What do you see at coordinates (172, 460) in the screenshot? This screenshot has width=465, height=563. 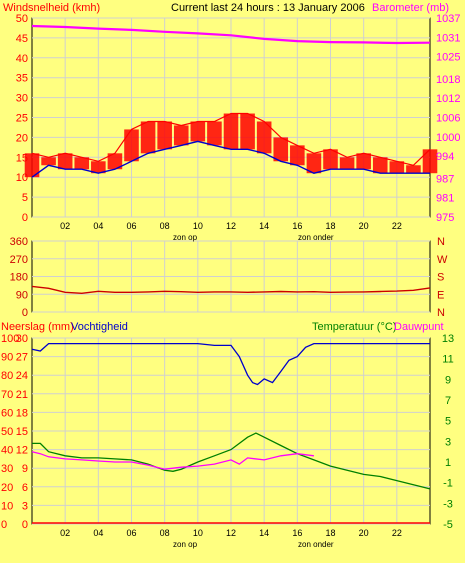 I see `dewpoint-line` at bounding box center [172, 460].